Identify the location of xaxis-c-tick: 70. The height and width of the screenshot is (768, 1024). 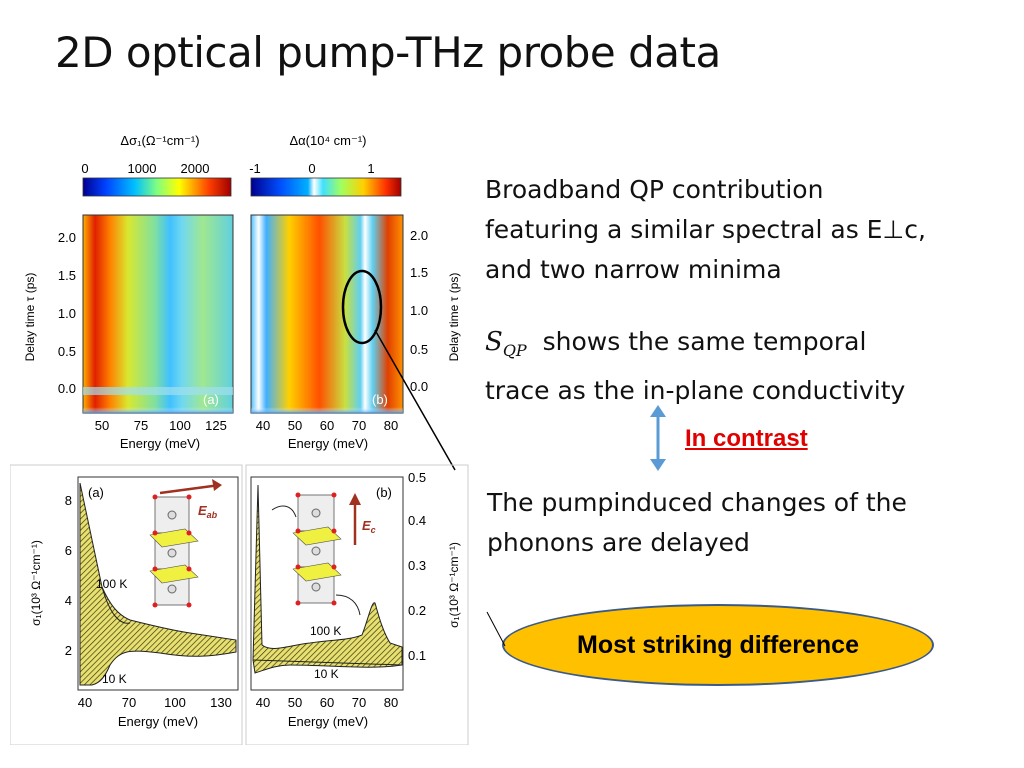
(129, 702).